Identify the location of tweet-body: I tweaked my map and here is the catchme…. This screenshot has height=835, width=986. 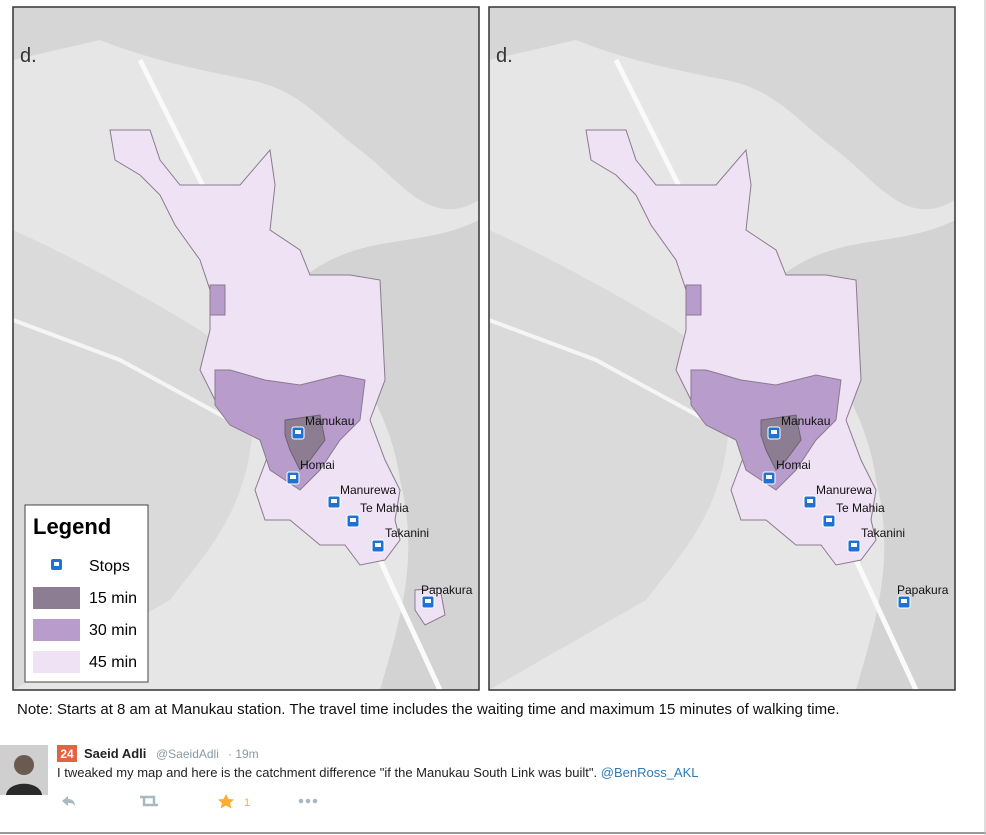
(327, 772).